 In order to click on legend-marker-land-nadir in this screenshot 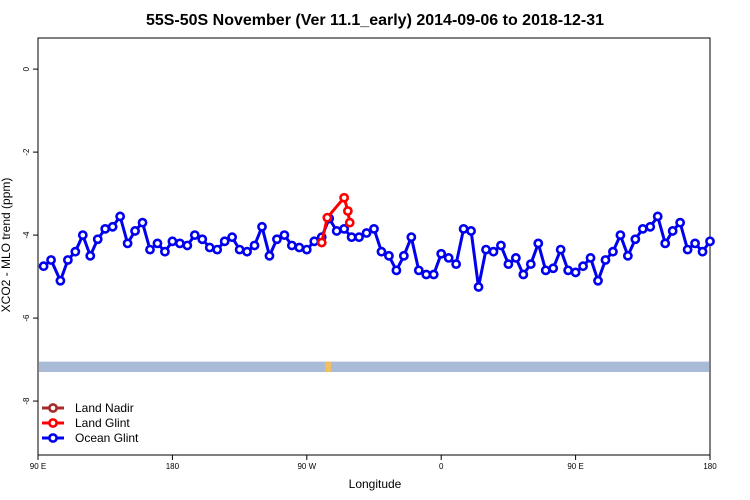, I will do `click(53, 408)`.